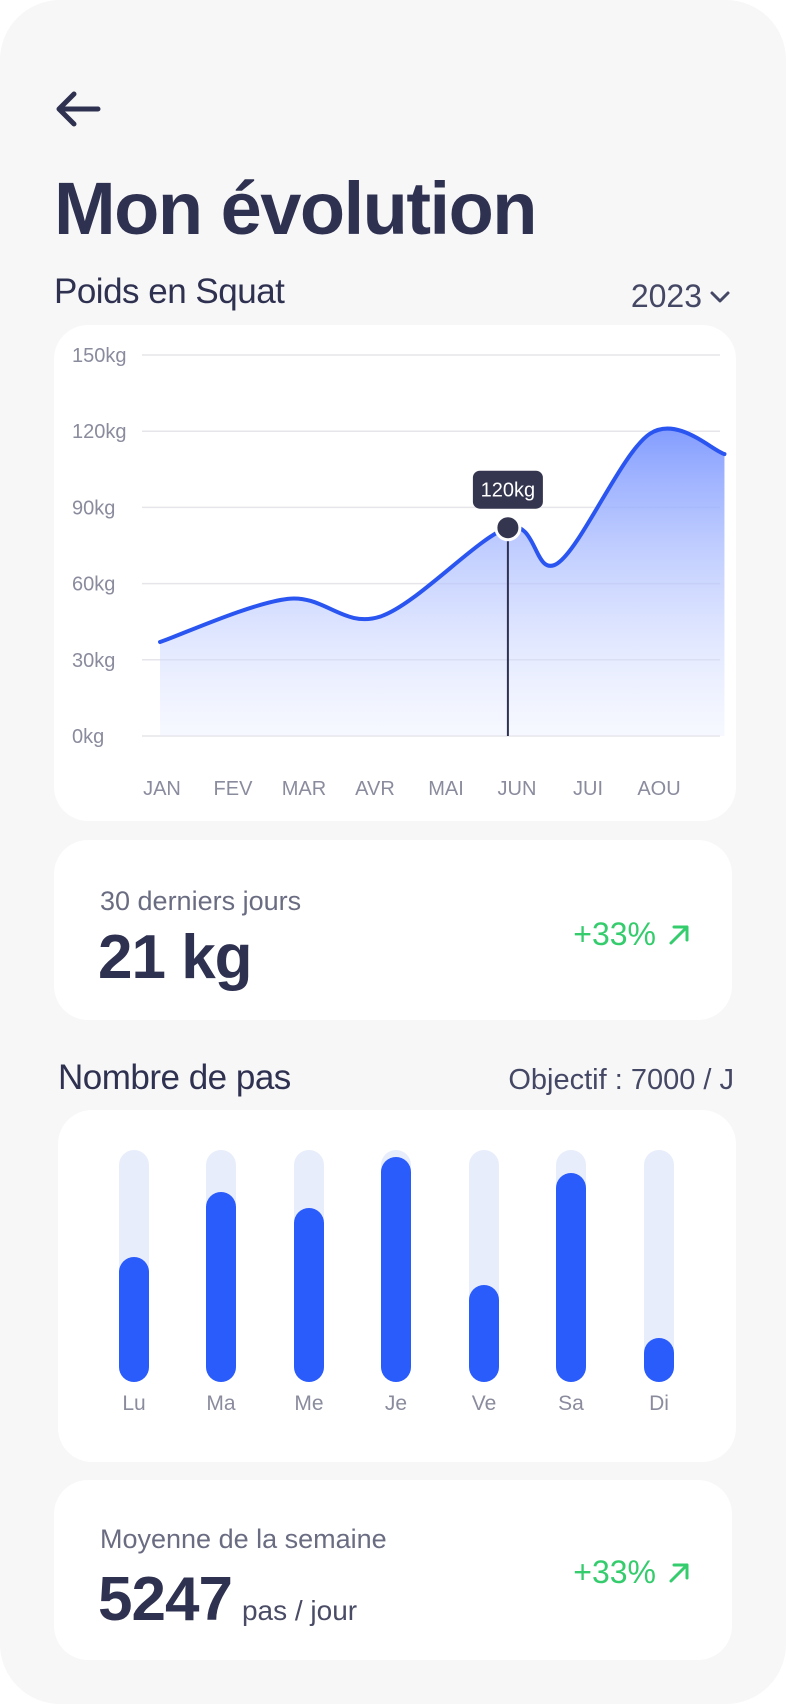  I want to click on x-tick-label: JAN, so click(162, 789).